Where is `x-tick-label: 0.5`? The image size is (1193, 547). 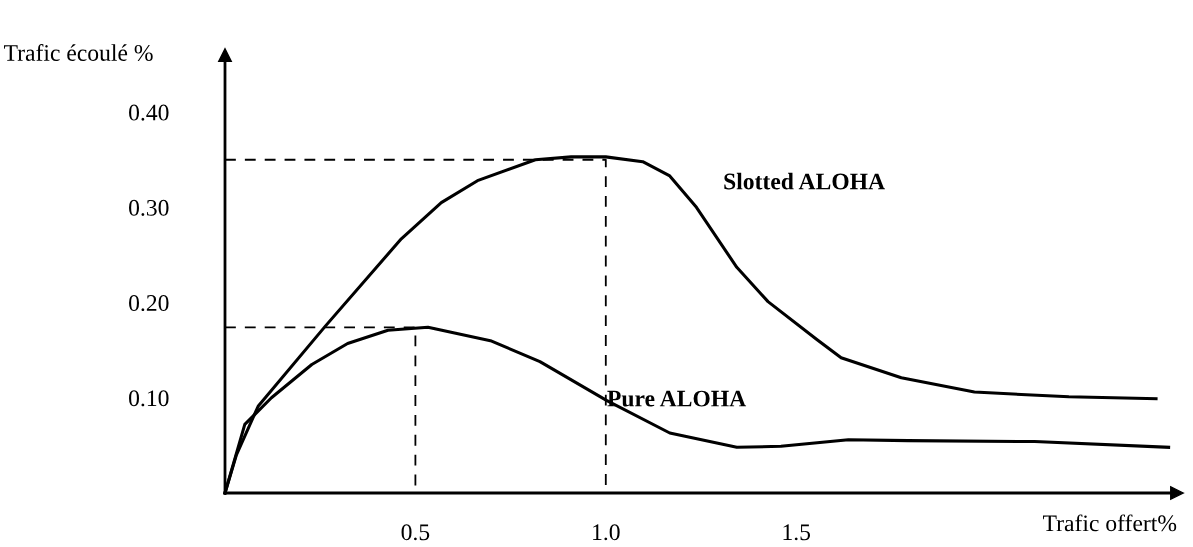
x-tick-label: 0.5 is located at coordinates (415, 532).